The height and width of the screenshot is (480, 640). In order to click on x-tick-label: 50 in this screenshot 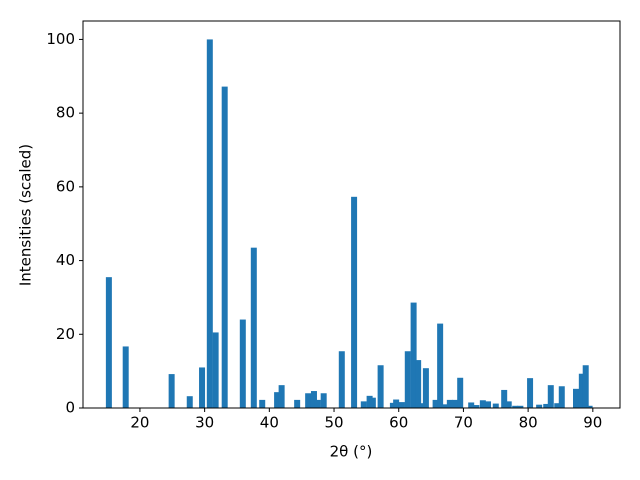, I will do `click(333, 423)`.